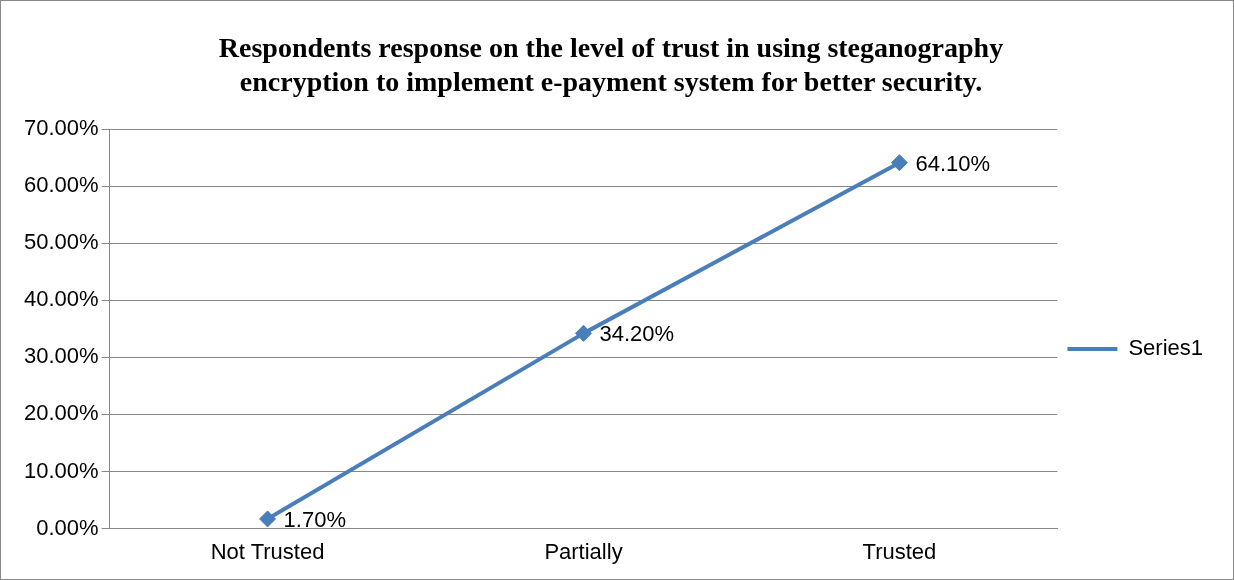 This screenshot has height=580, width=1234. Describe the element at coordinates (1165, 348) in the screenshot. I see `legend-label: Series1` at that location.